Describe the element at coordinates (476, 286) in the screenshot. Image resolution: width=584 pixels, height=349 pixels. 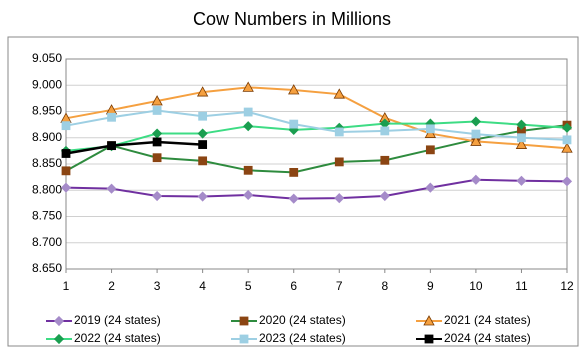
I see `x-tick-label: 10` at that location.